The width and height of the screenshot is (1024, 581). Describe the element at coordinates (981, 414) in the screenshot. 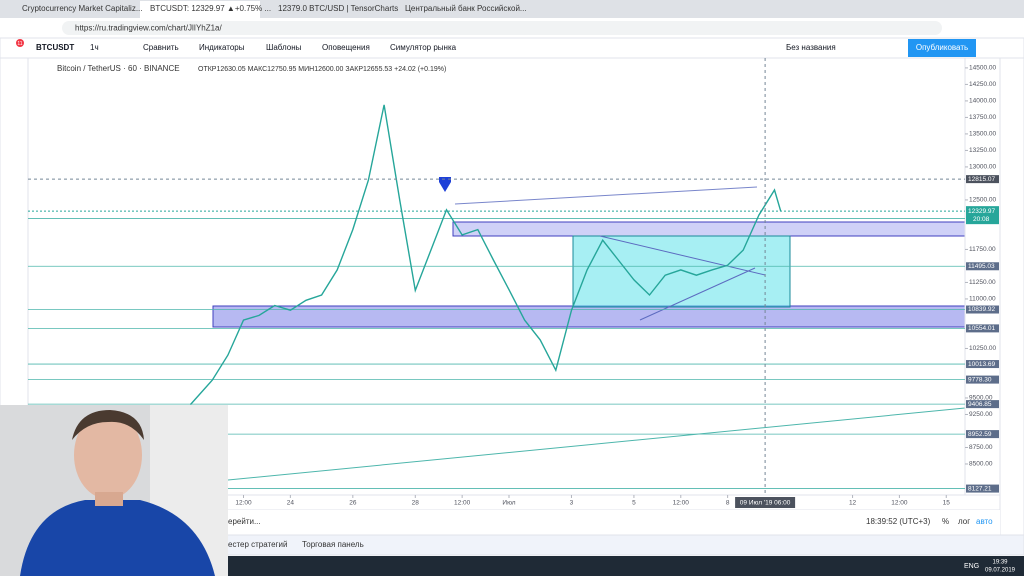

I see `y-tick-label: 9250.00` at that location.